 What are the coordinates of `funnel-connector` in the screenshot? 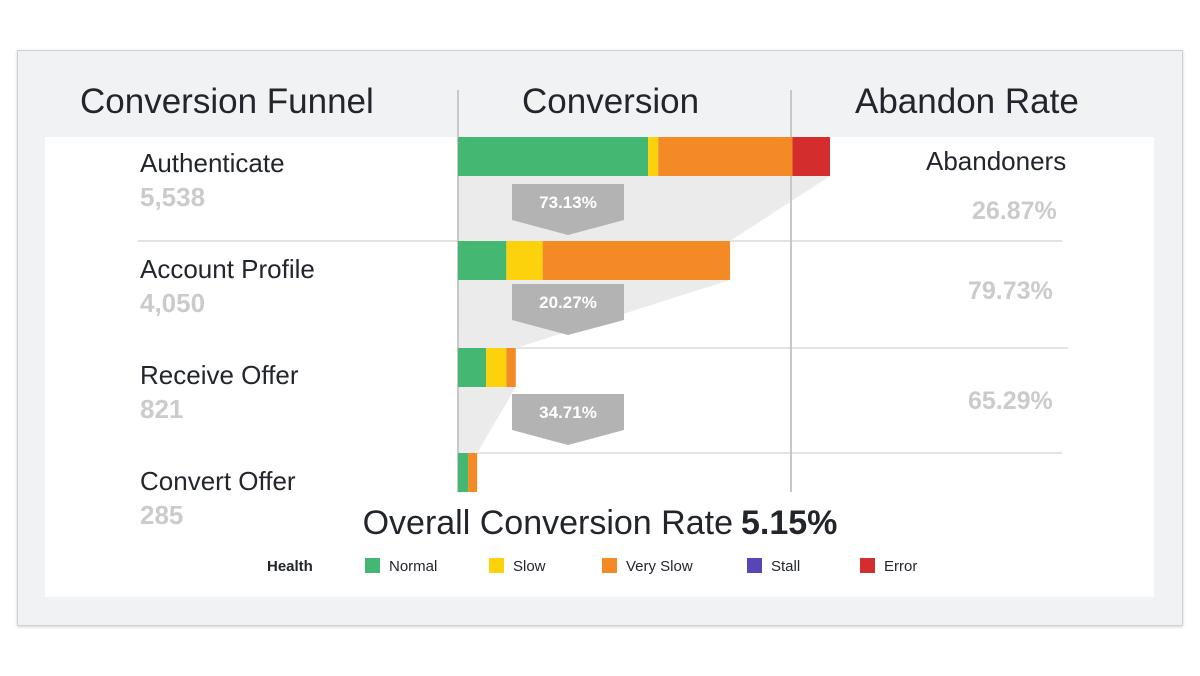 It's located at (487, 420).